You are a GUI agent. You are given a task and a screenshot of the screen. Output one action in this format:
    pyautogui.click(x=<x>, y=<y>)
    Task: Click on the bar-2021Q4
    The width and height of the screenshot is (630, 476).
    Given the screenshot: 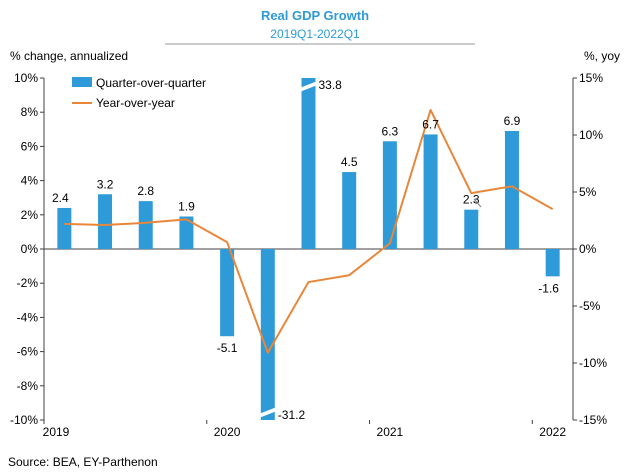 What is the action you would take?
    pyautogui.click(x=511, y=190)
    